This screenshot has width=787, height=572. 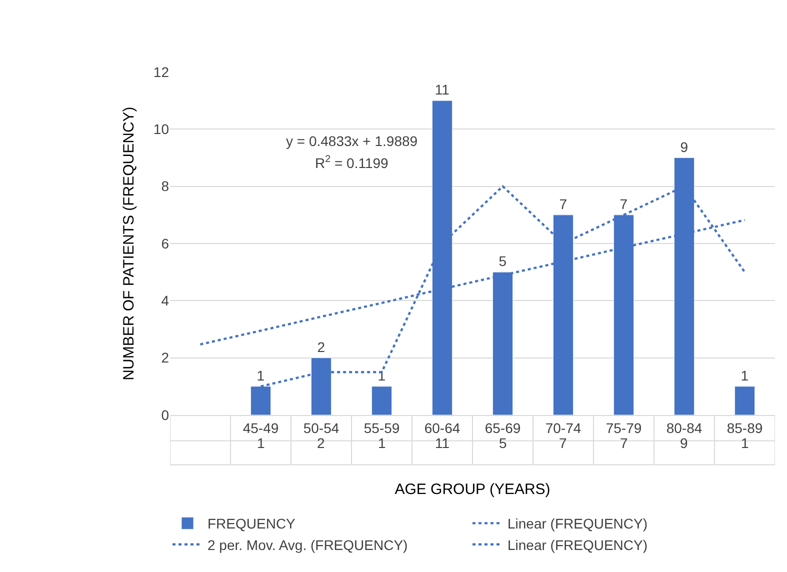 What do you see at coordinates (260, 428) in the screenshot?
I see `x-tick-label: 45-49` at bounding box center [260, 428].